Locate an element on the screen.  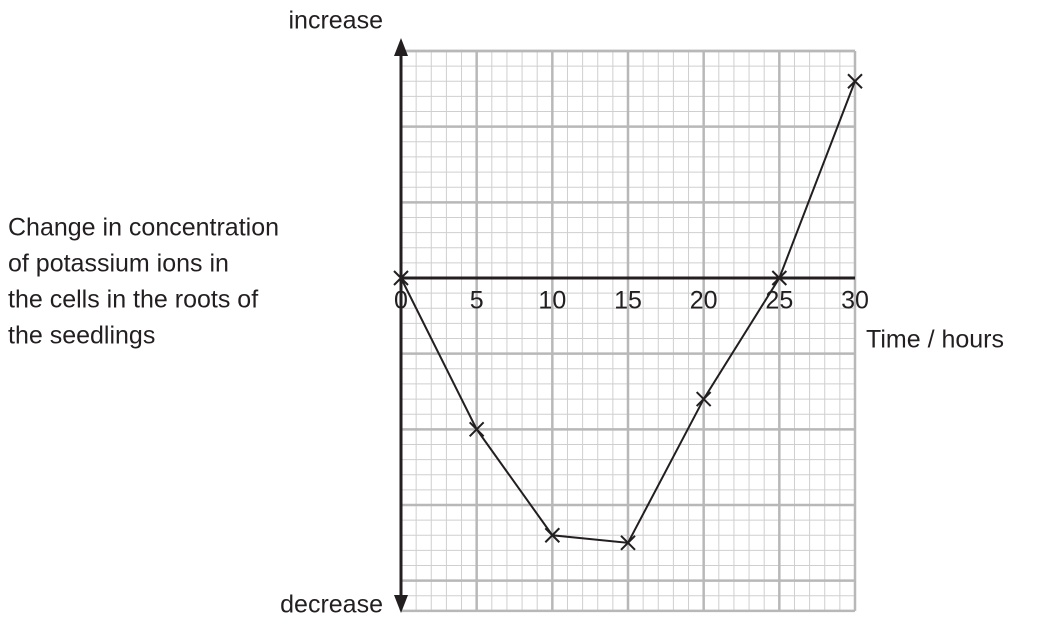
y-bottom-label: decrease is located at coordinates (331, 605).